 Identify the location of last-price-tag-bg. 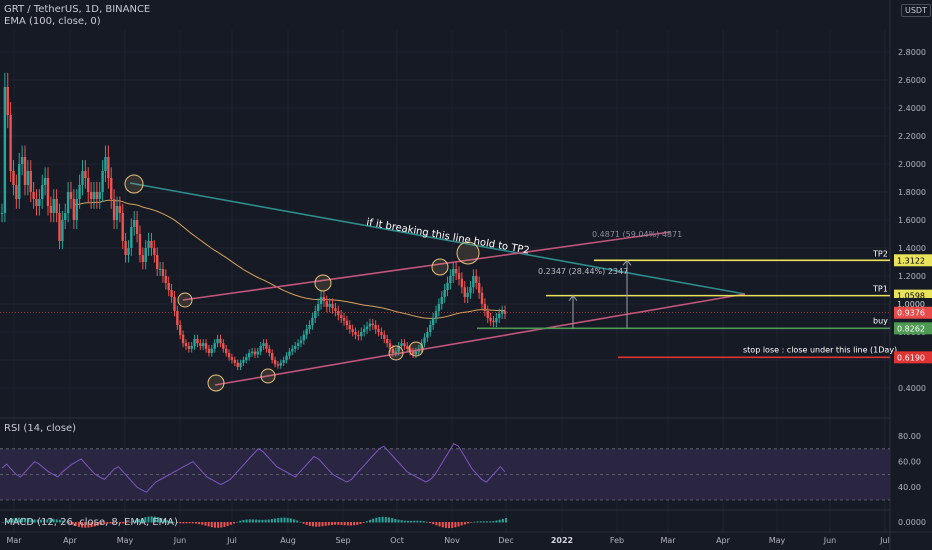
(913, 312).